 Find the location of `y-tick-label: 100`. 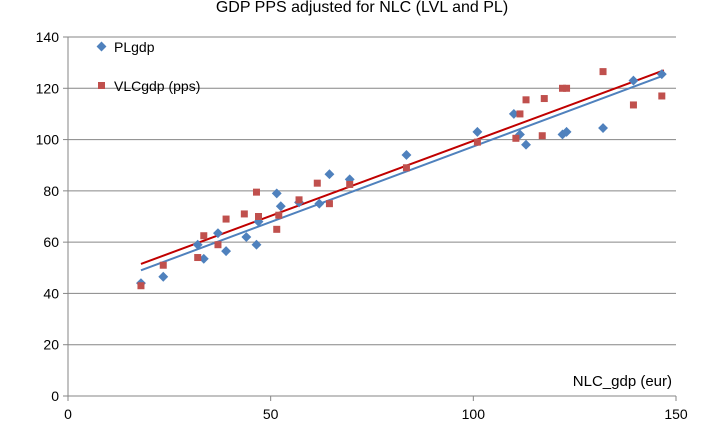

y-tick-label: 100 is located at coordinates (48, 140).